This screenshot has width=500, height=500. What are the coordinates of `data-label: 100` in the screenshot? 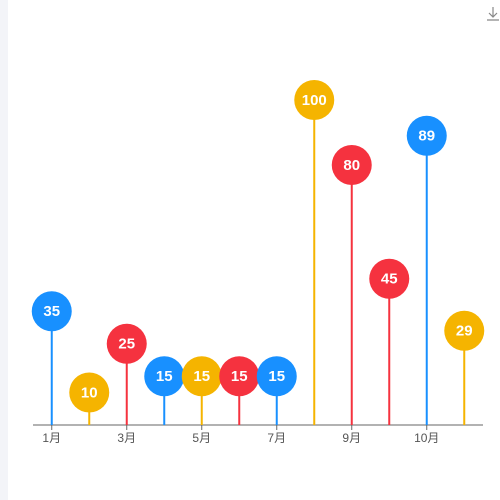 It's located at (314, 100).